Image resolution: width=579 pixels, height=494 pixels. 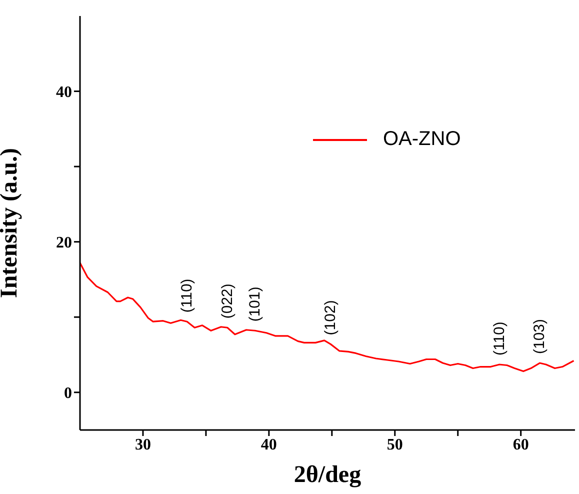 What do you see at coordinates (227, 301) in the screenshot?
I see `annotation: (022)` at bounding box center [227, 301].